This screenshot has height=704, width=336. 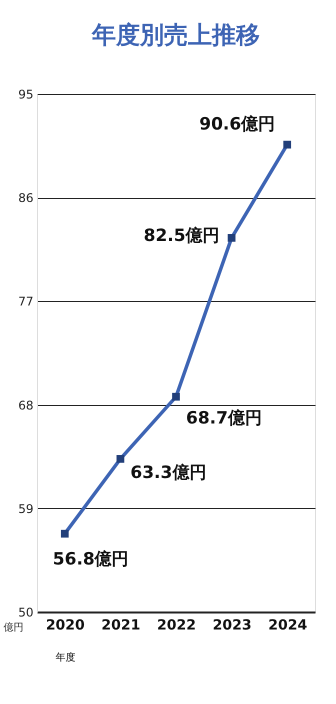 I want to click on data-label: 68.7億円, so click(x=224, y=418).